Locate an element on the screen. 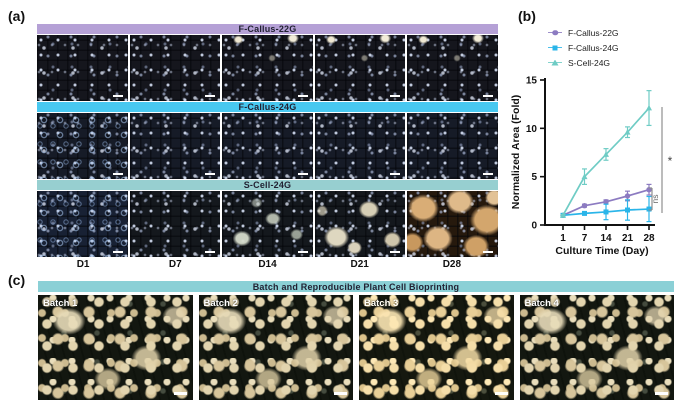 This screenshot has width=680, height=412. photo-batch-3: Batch 3 is located at coordinates (436, 347).